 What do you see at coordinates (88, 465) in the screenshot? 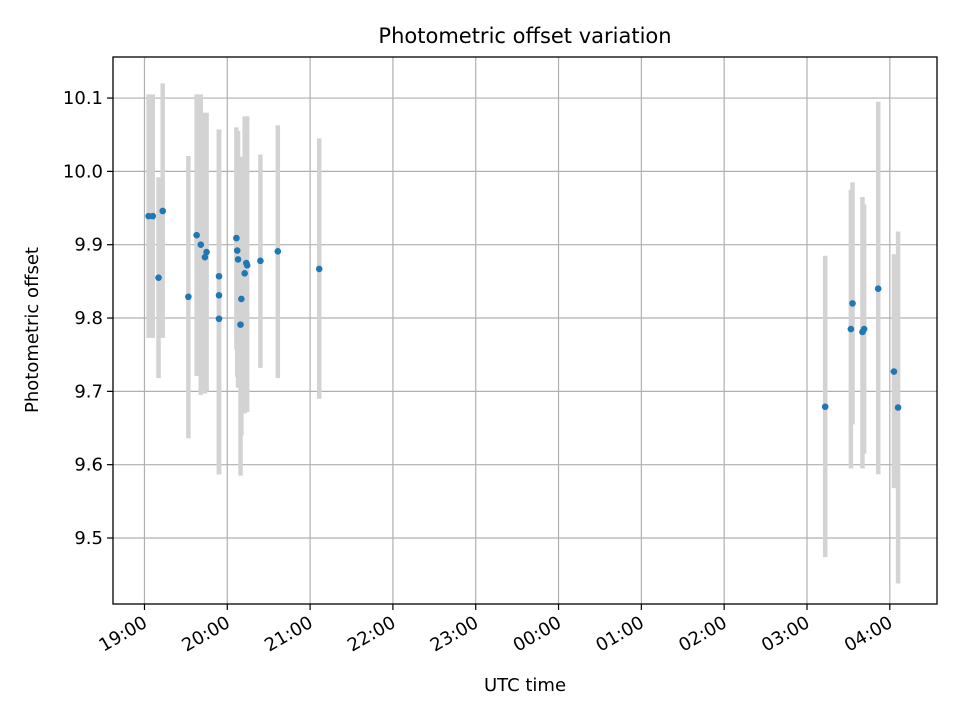
I see `y-tick-label: 9.6` at bounding box center [88, 465].